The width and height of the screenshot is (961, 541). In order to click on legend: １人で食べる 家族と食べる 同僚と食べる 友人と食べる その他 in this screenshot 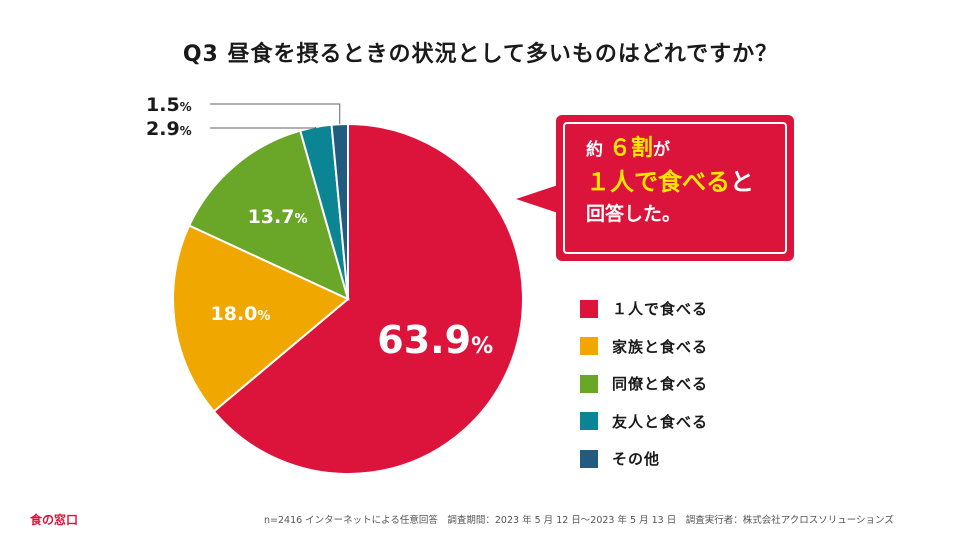, I will do `click(644, 384)`.